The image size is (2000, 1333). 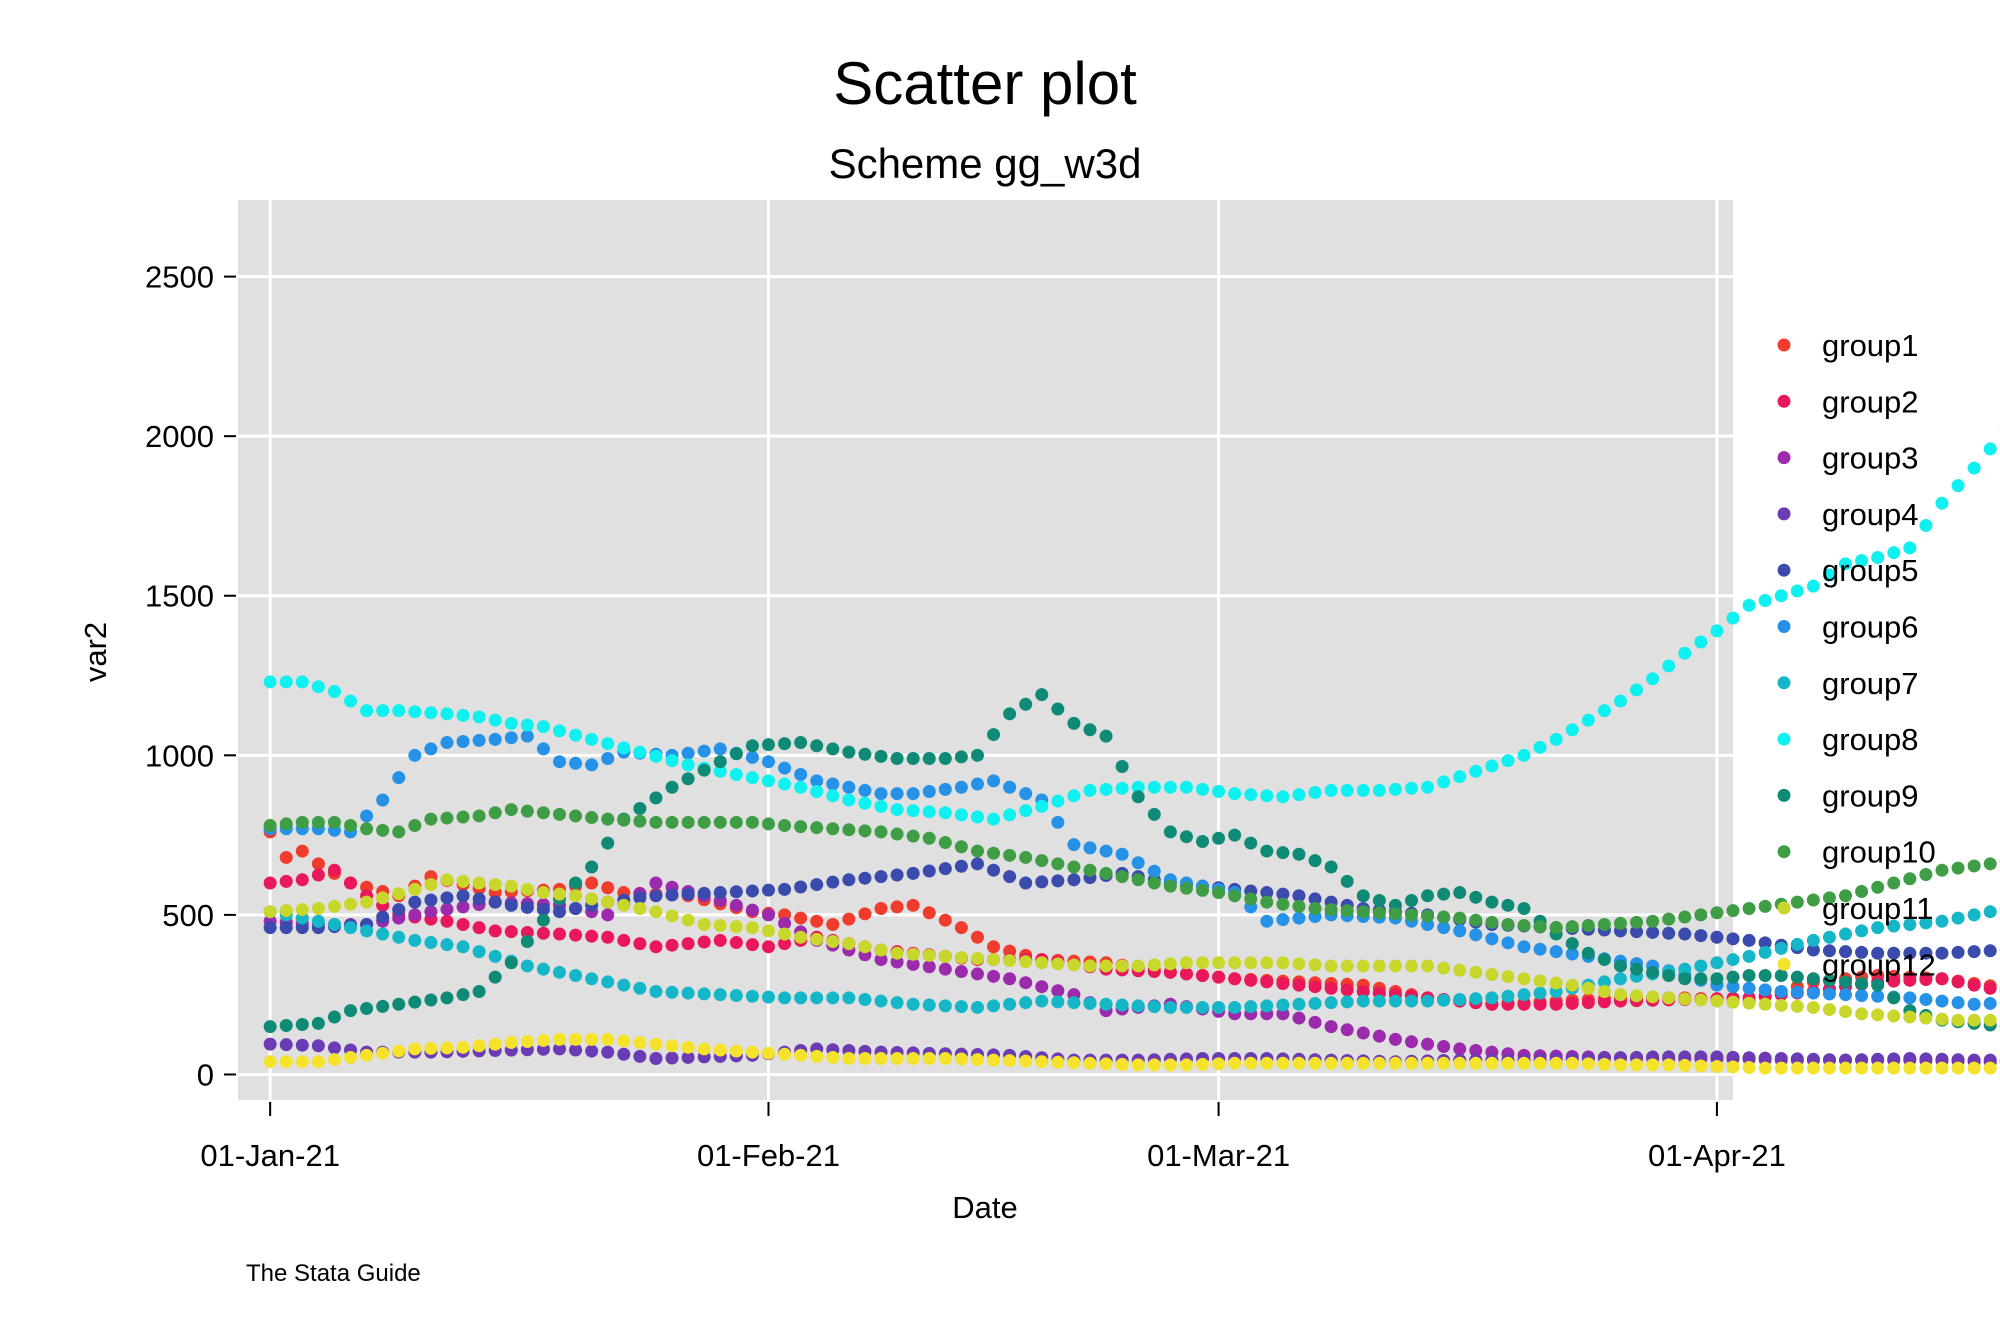 I want to click on y-tick-label: 1500, so click(x=179, y=596).